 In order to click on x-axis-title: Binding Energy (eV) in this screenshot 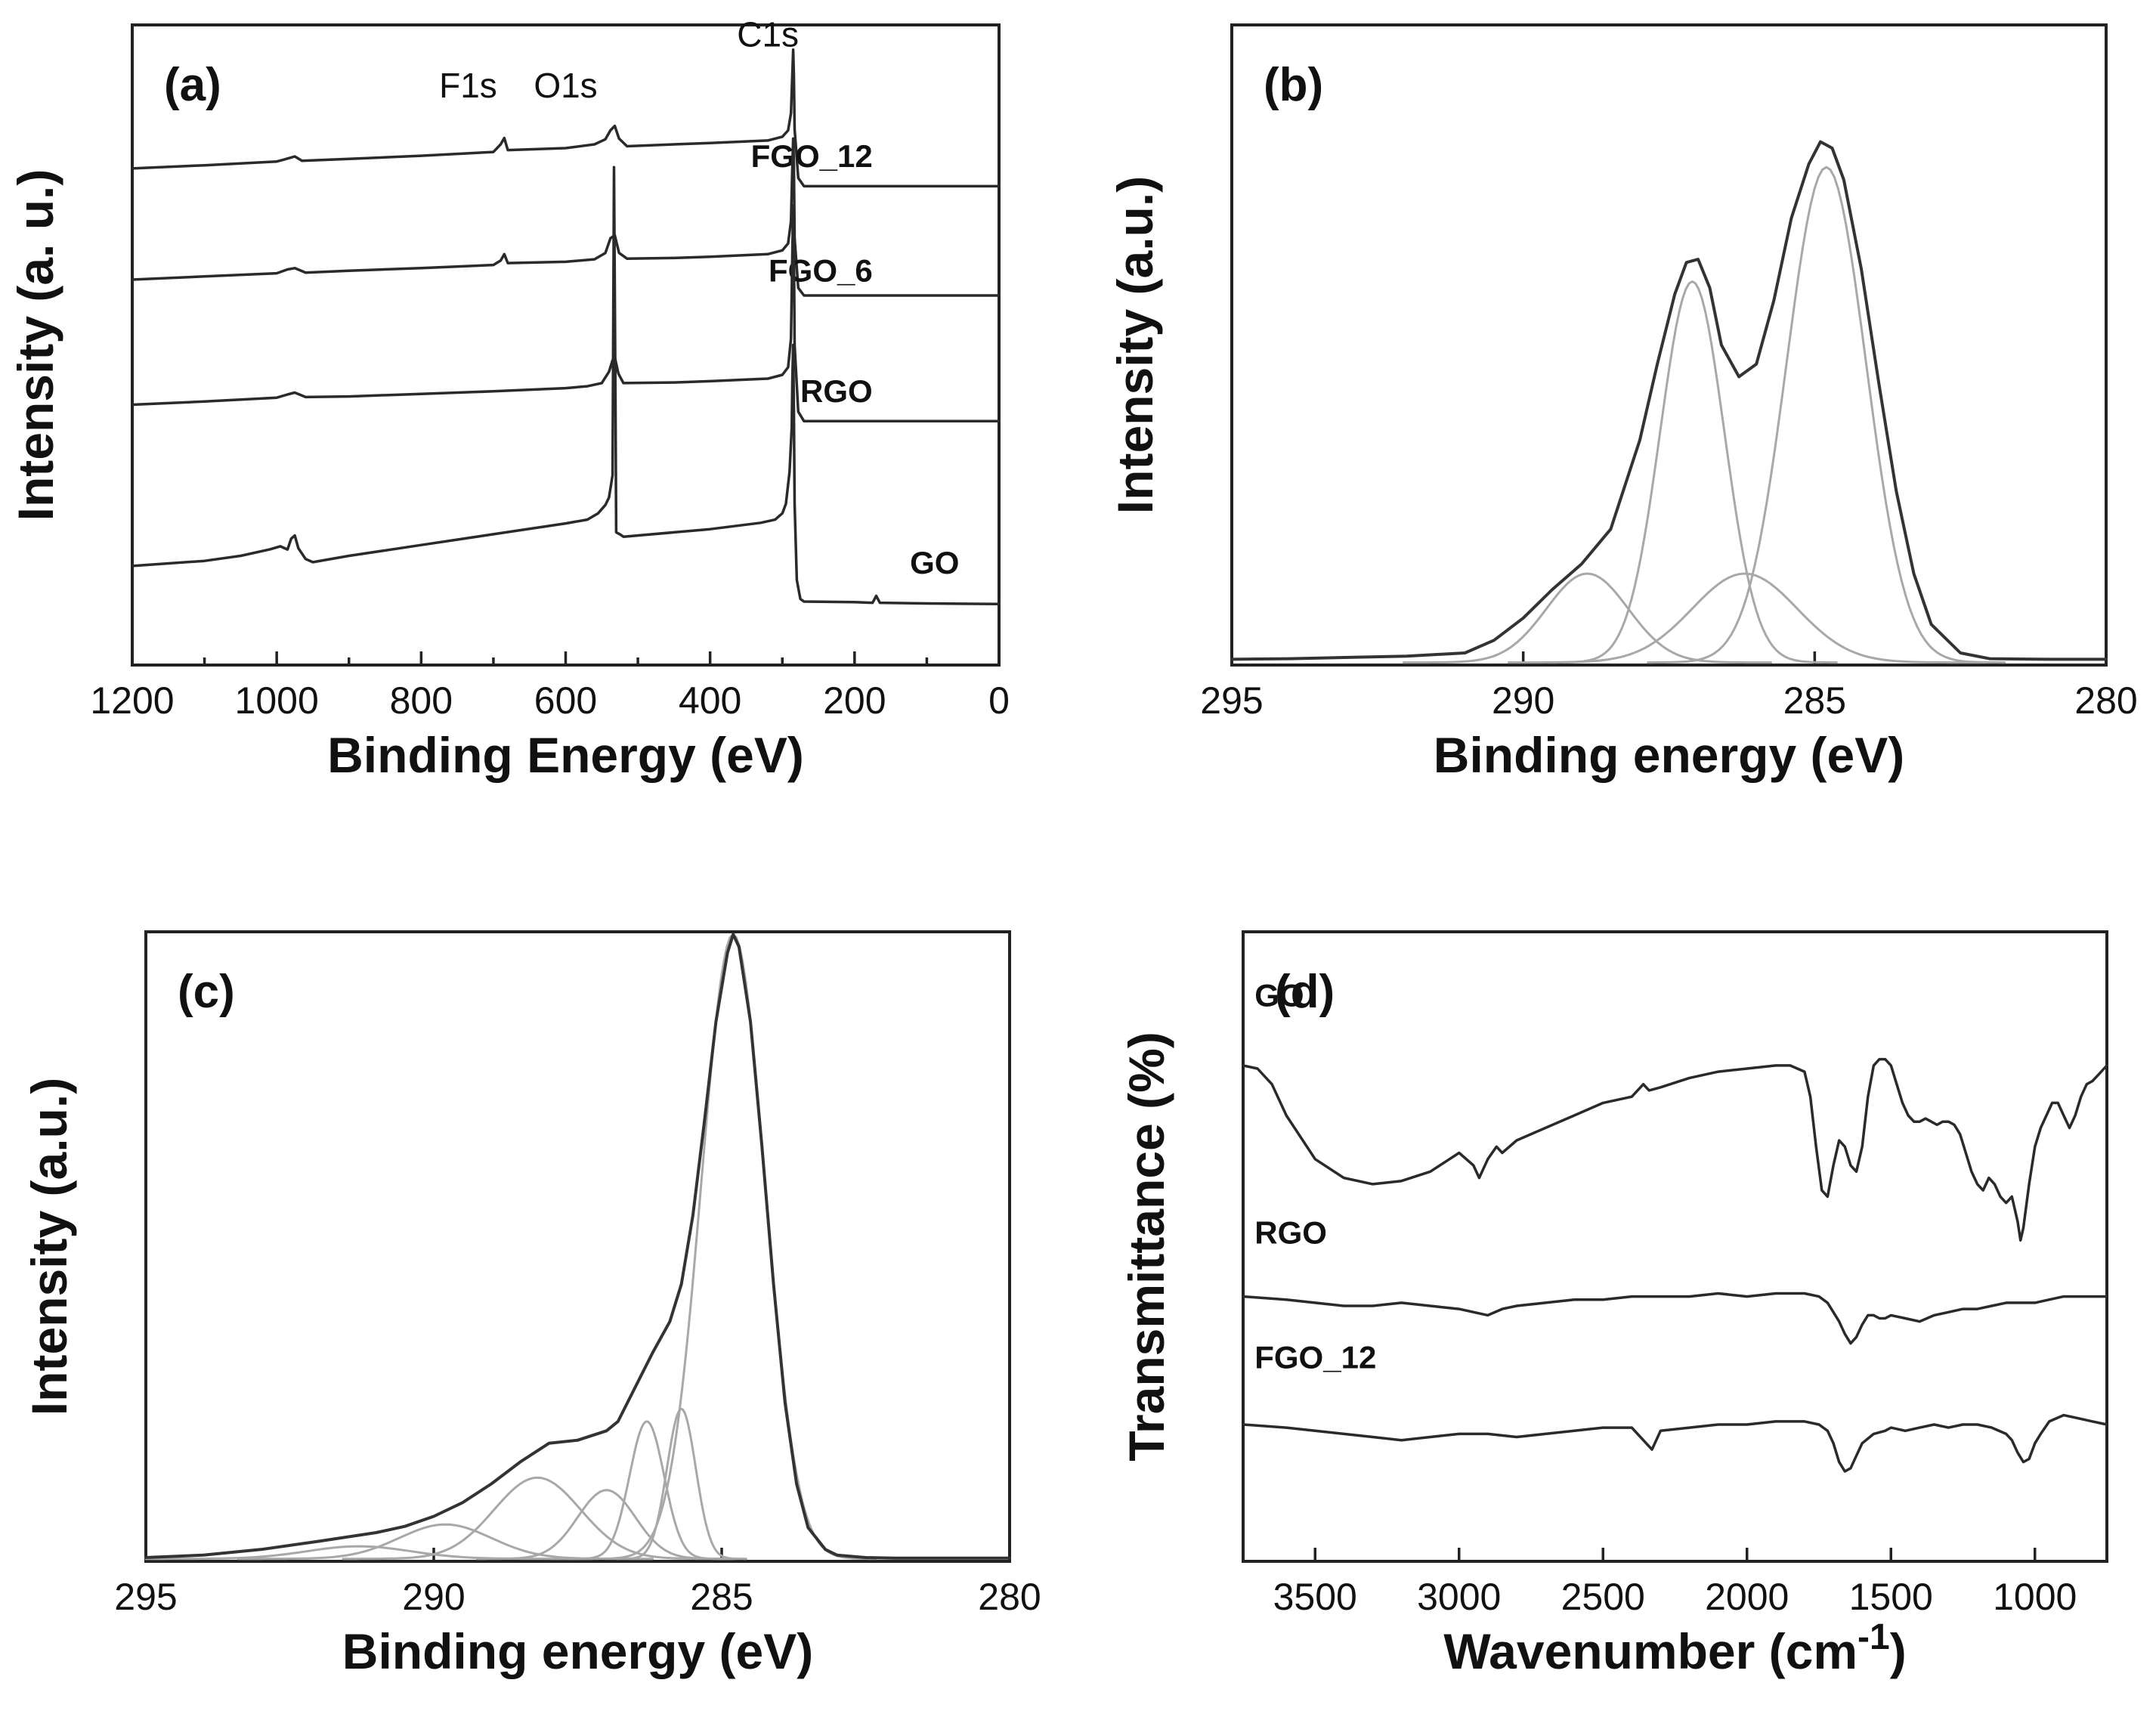, I will do `click(565, 755)`.